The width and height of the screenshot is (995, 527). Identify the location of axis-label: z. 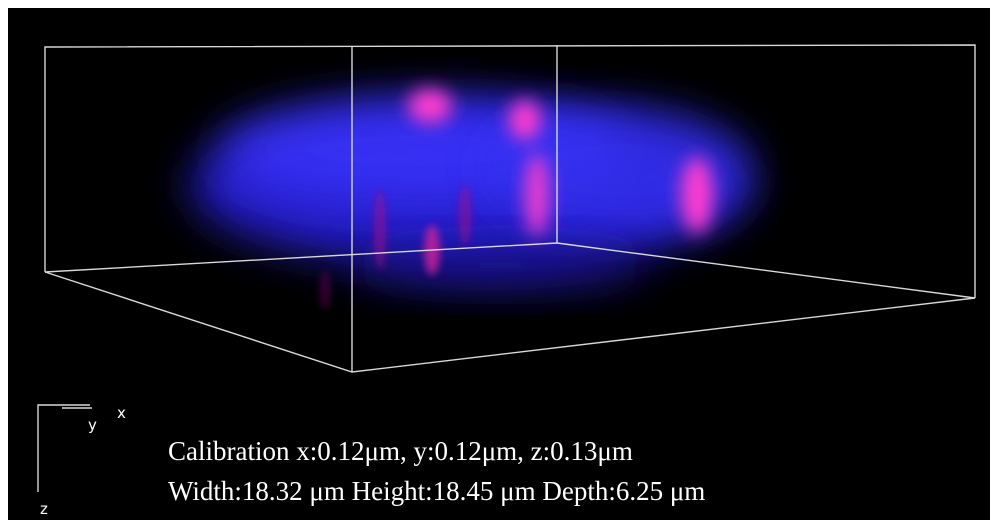
(44, 509).